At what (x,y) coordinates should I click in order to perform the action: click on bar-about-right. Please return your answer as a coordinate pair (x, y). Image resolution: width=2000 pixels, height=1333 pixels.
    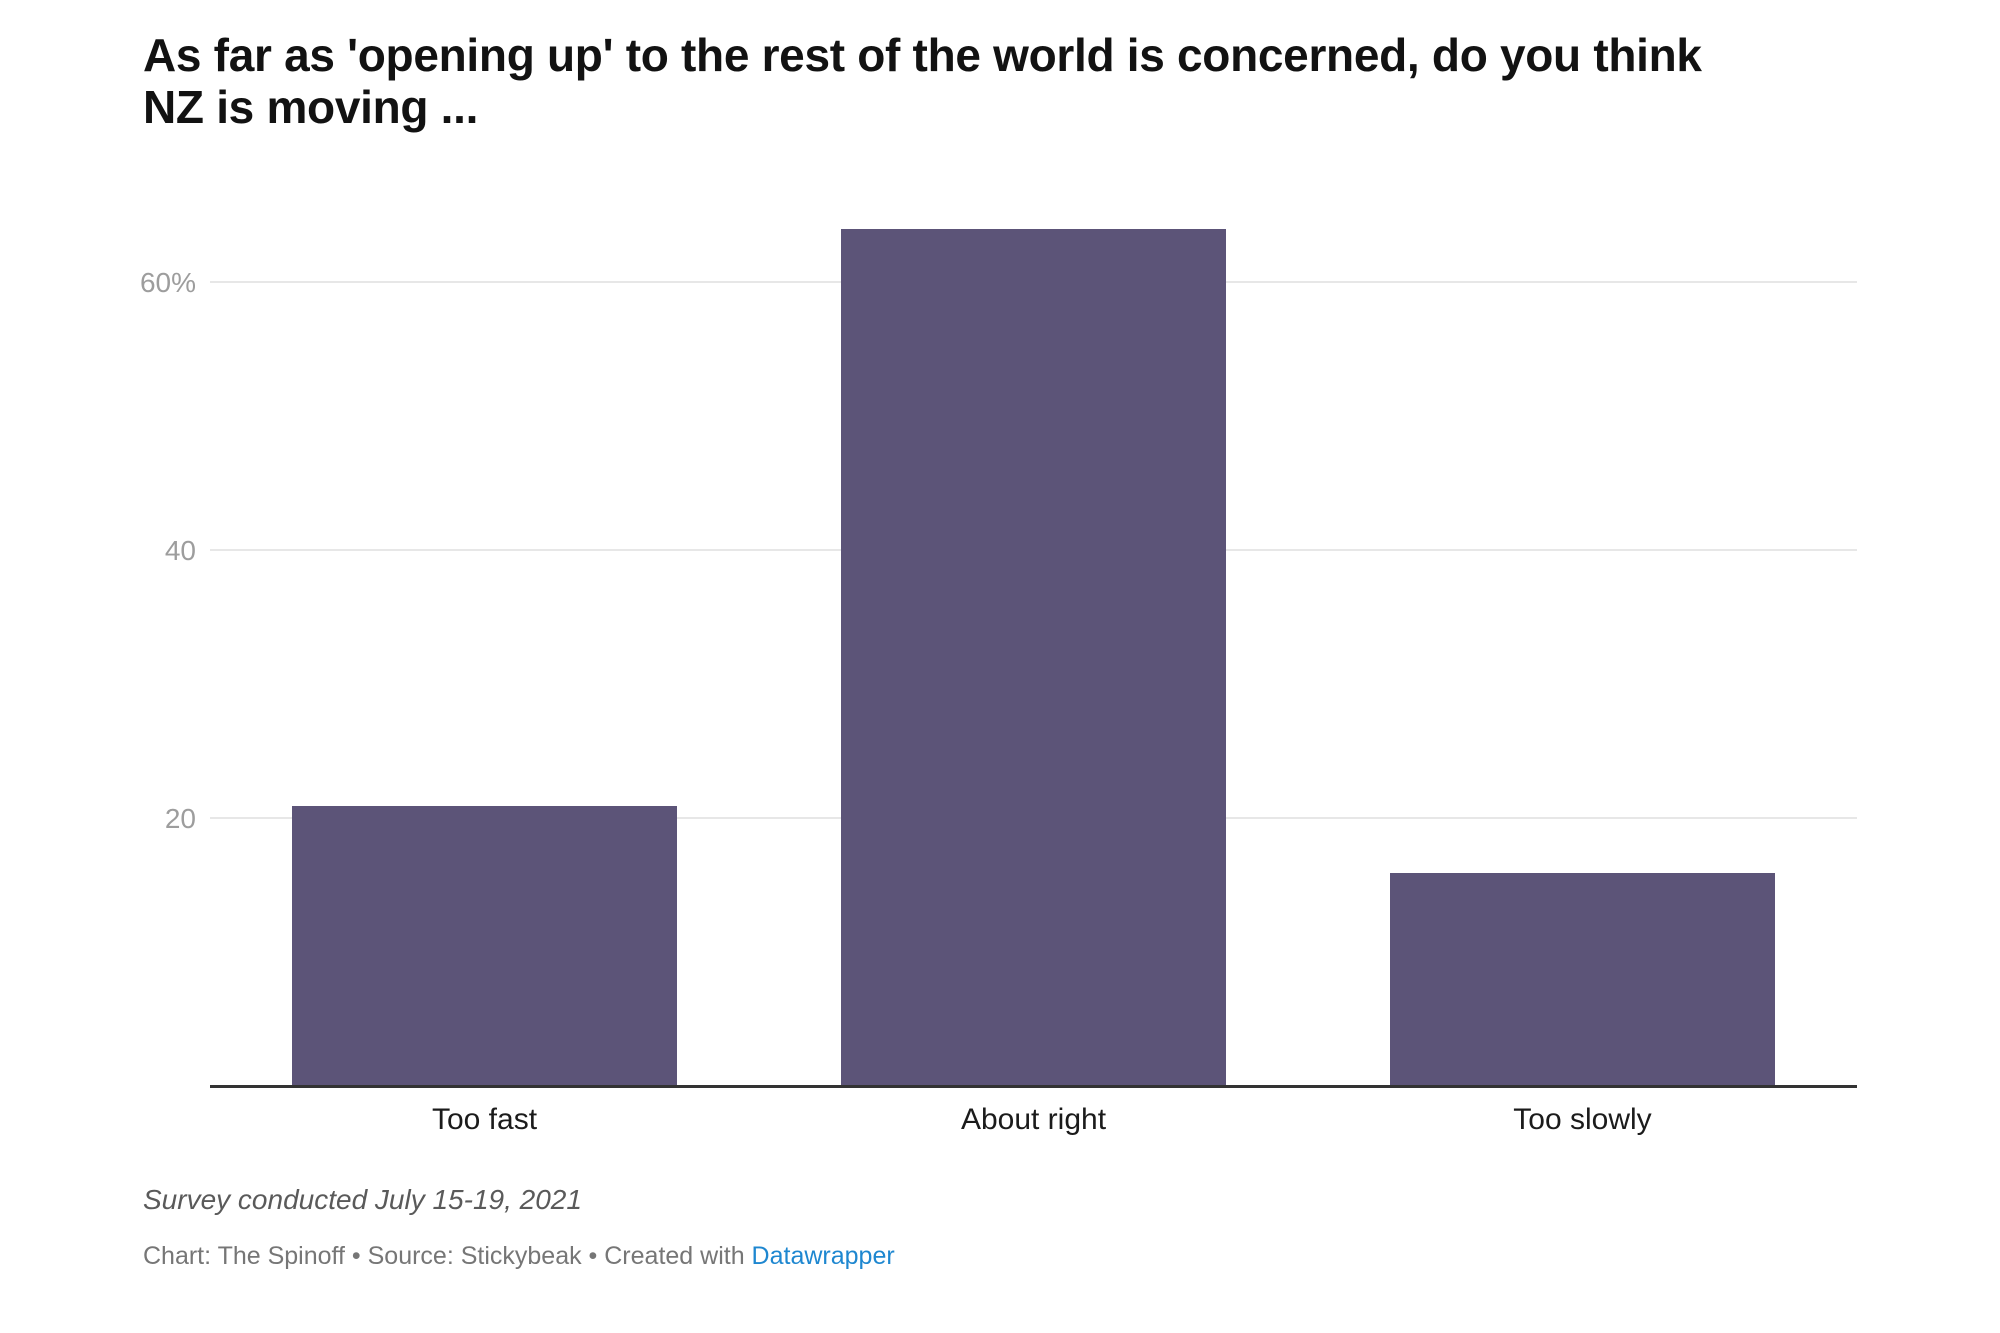
    Looking at the image, I should click on (1033, 658).